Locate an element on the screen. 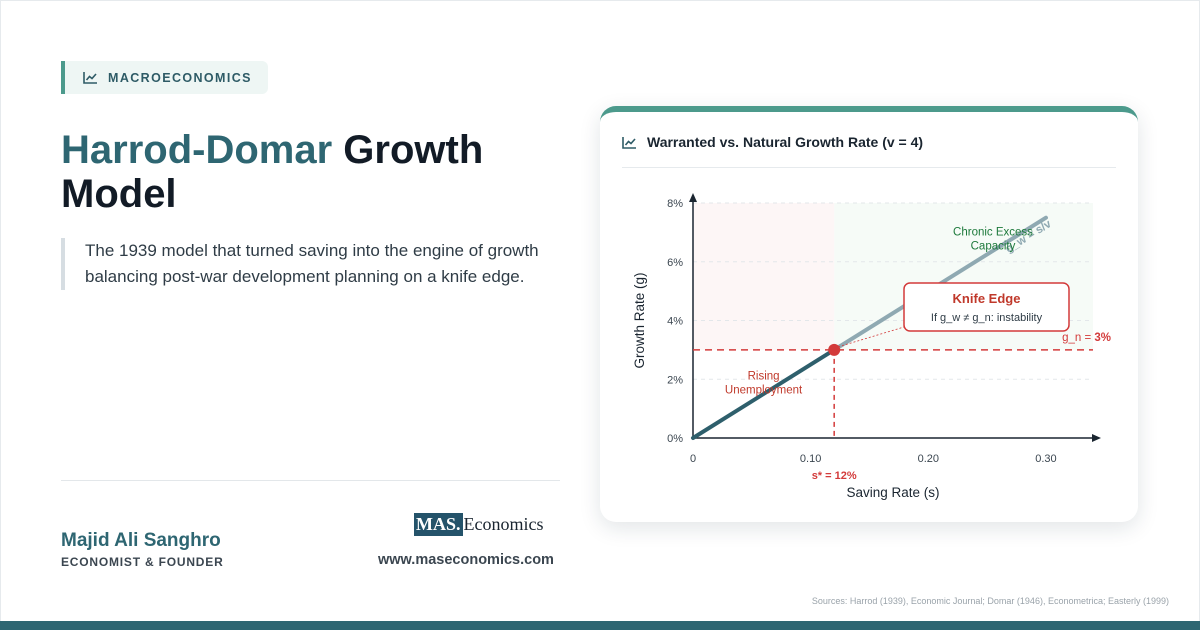 The height and width of the screenshot is (630, 1200). equilibrium-label: s* = 12% is located at coordinates (834, 476).